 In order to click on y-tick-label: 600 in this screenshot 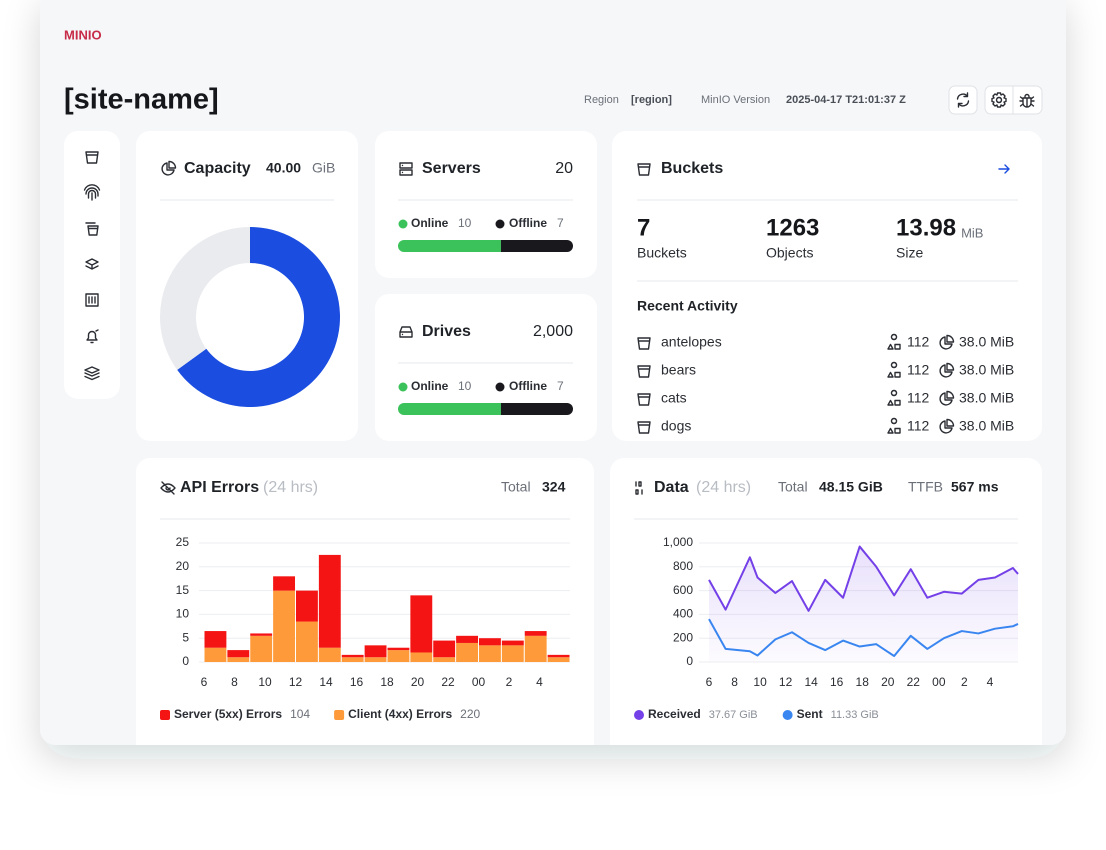, I will do `click(683, 590)`.